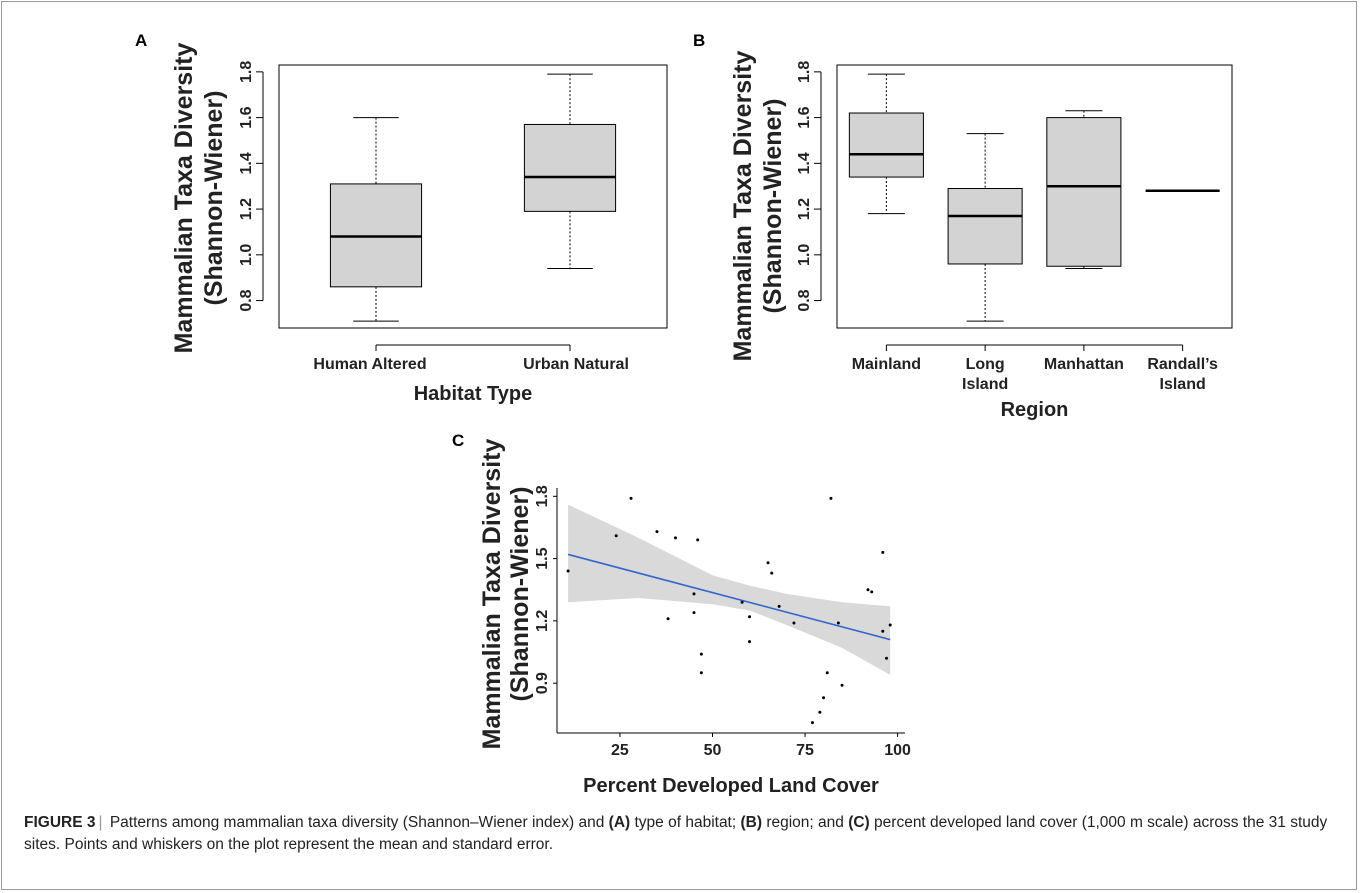 The image size is (1360, 893). Describe the element at coordinates (369, 364) in the screenshot. I see `x-tick-label: Human Altered` at that location.